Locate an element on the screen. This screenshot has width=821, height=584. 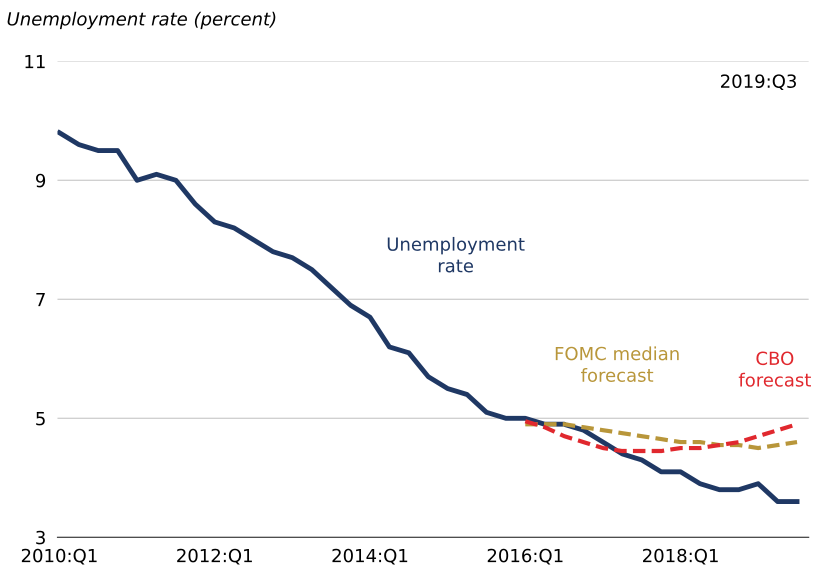
y-tick-label: 11 is located at coordinates (35, 61).